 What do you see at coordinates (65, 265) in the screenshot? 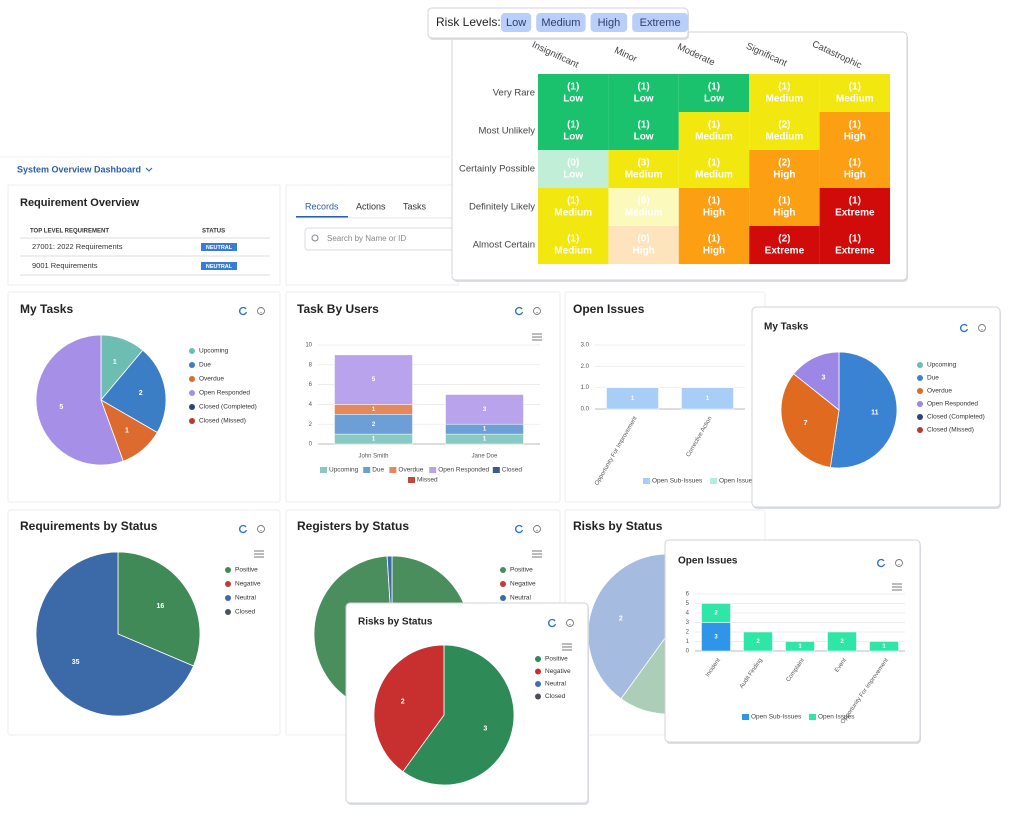
I see `cell: 9001 Requirements` at bounding box center [65, 265].